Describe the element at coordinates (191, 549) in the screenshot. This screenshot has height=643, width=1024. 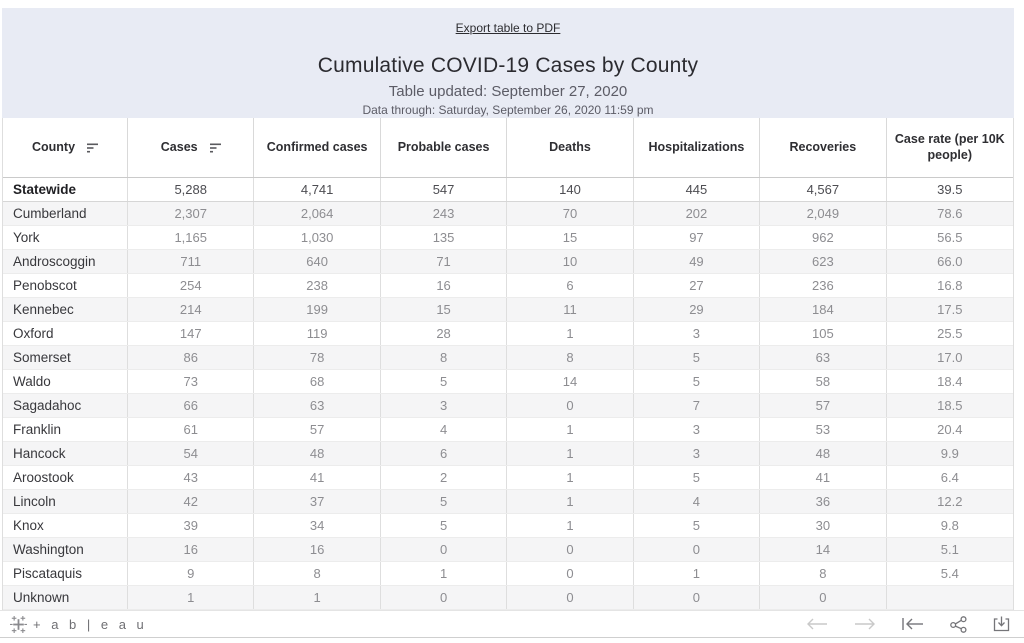
I see `value-cell: 16` at that location.